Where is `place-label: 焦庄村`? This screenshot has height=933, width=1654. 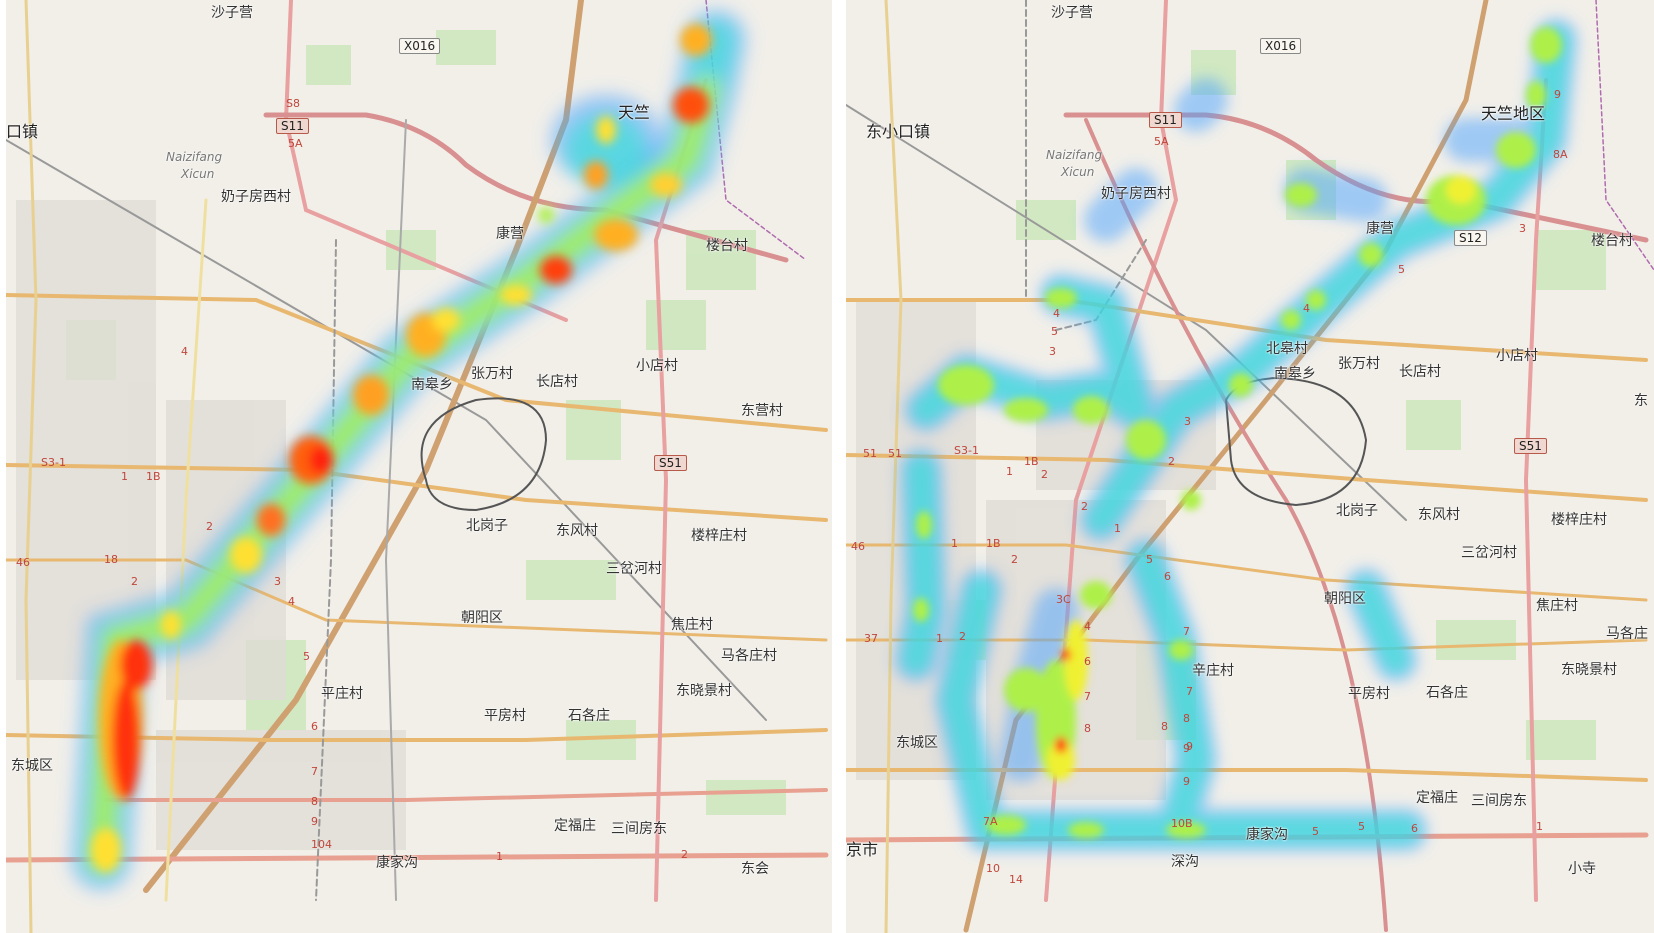 place-label: 焦庄村 is located at coordinates (692, 625).